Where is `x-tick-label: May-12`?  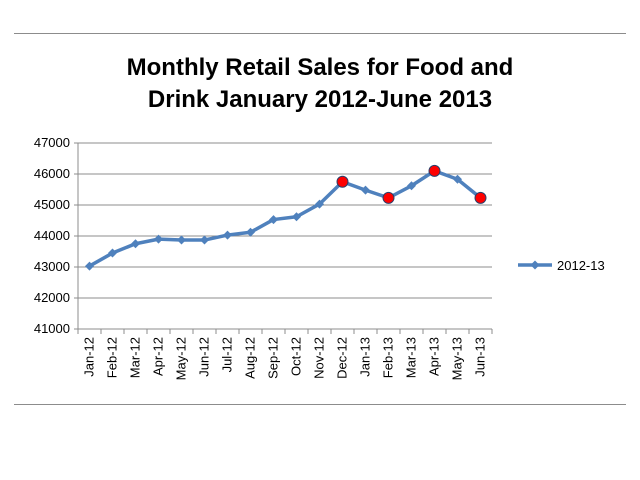 x-tick-label: May-12 is located at coordinates (181, 358).